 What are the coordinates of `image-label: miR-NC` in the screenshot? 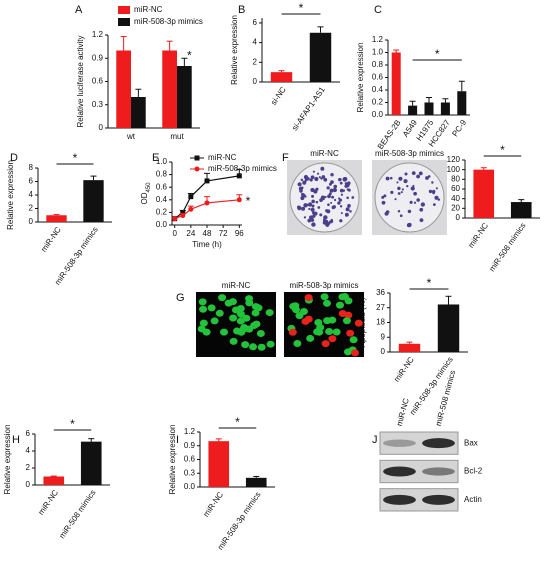 It's located at (236, 285).